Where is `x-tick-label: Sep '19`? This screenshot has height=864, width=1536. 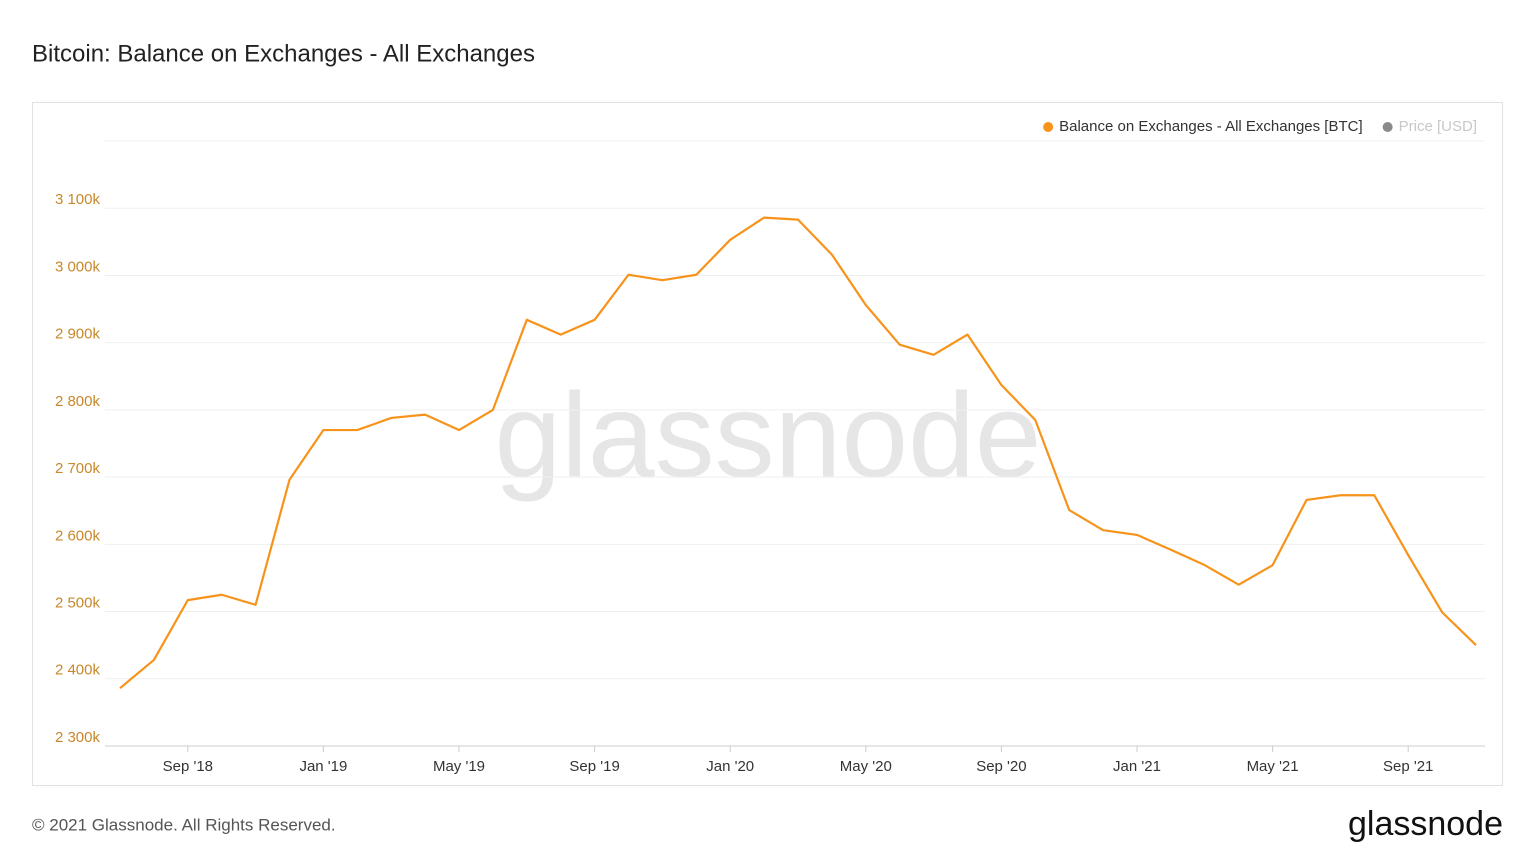
x-tick-label: Sep '19 is located at coordinates (594, 766).